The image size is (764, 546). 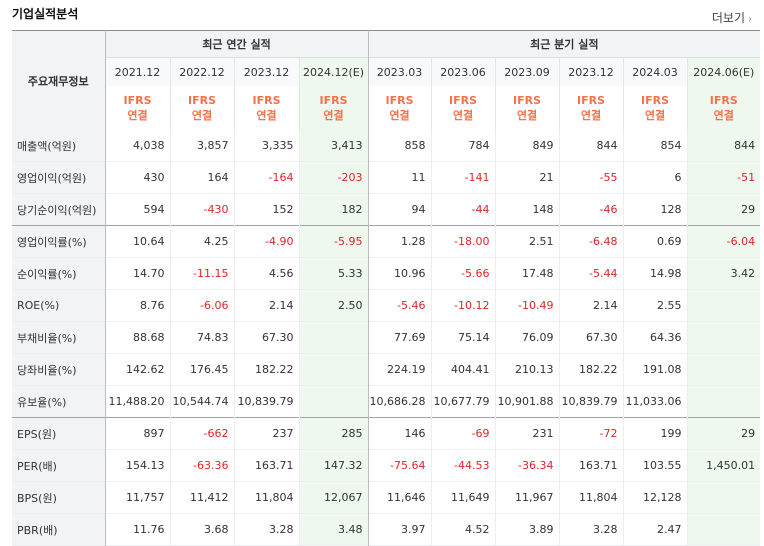 What do you see at coordinates (591, 305) in the screenshot?
I see `table-cell: 2.14` at bounding box center [591, 305].